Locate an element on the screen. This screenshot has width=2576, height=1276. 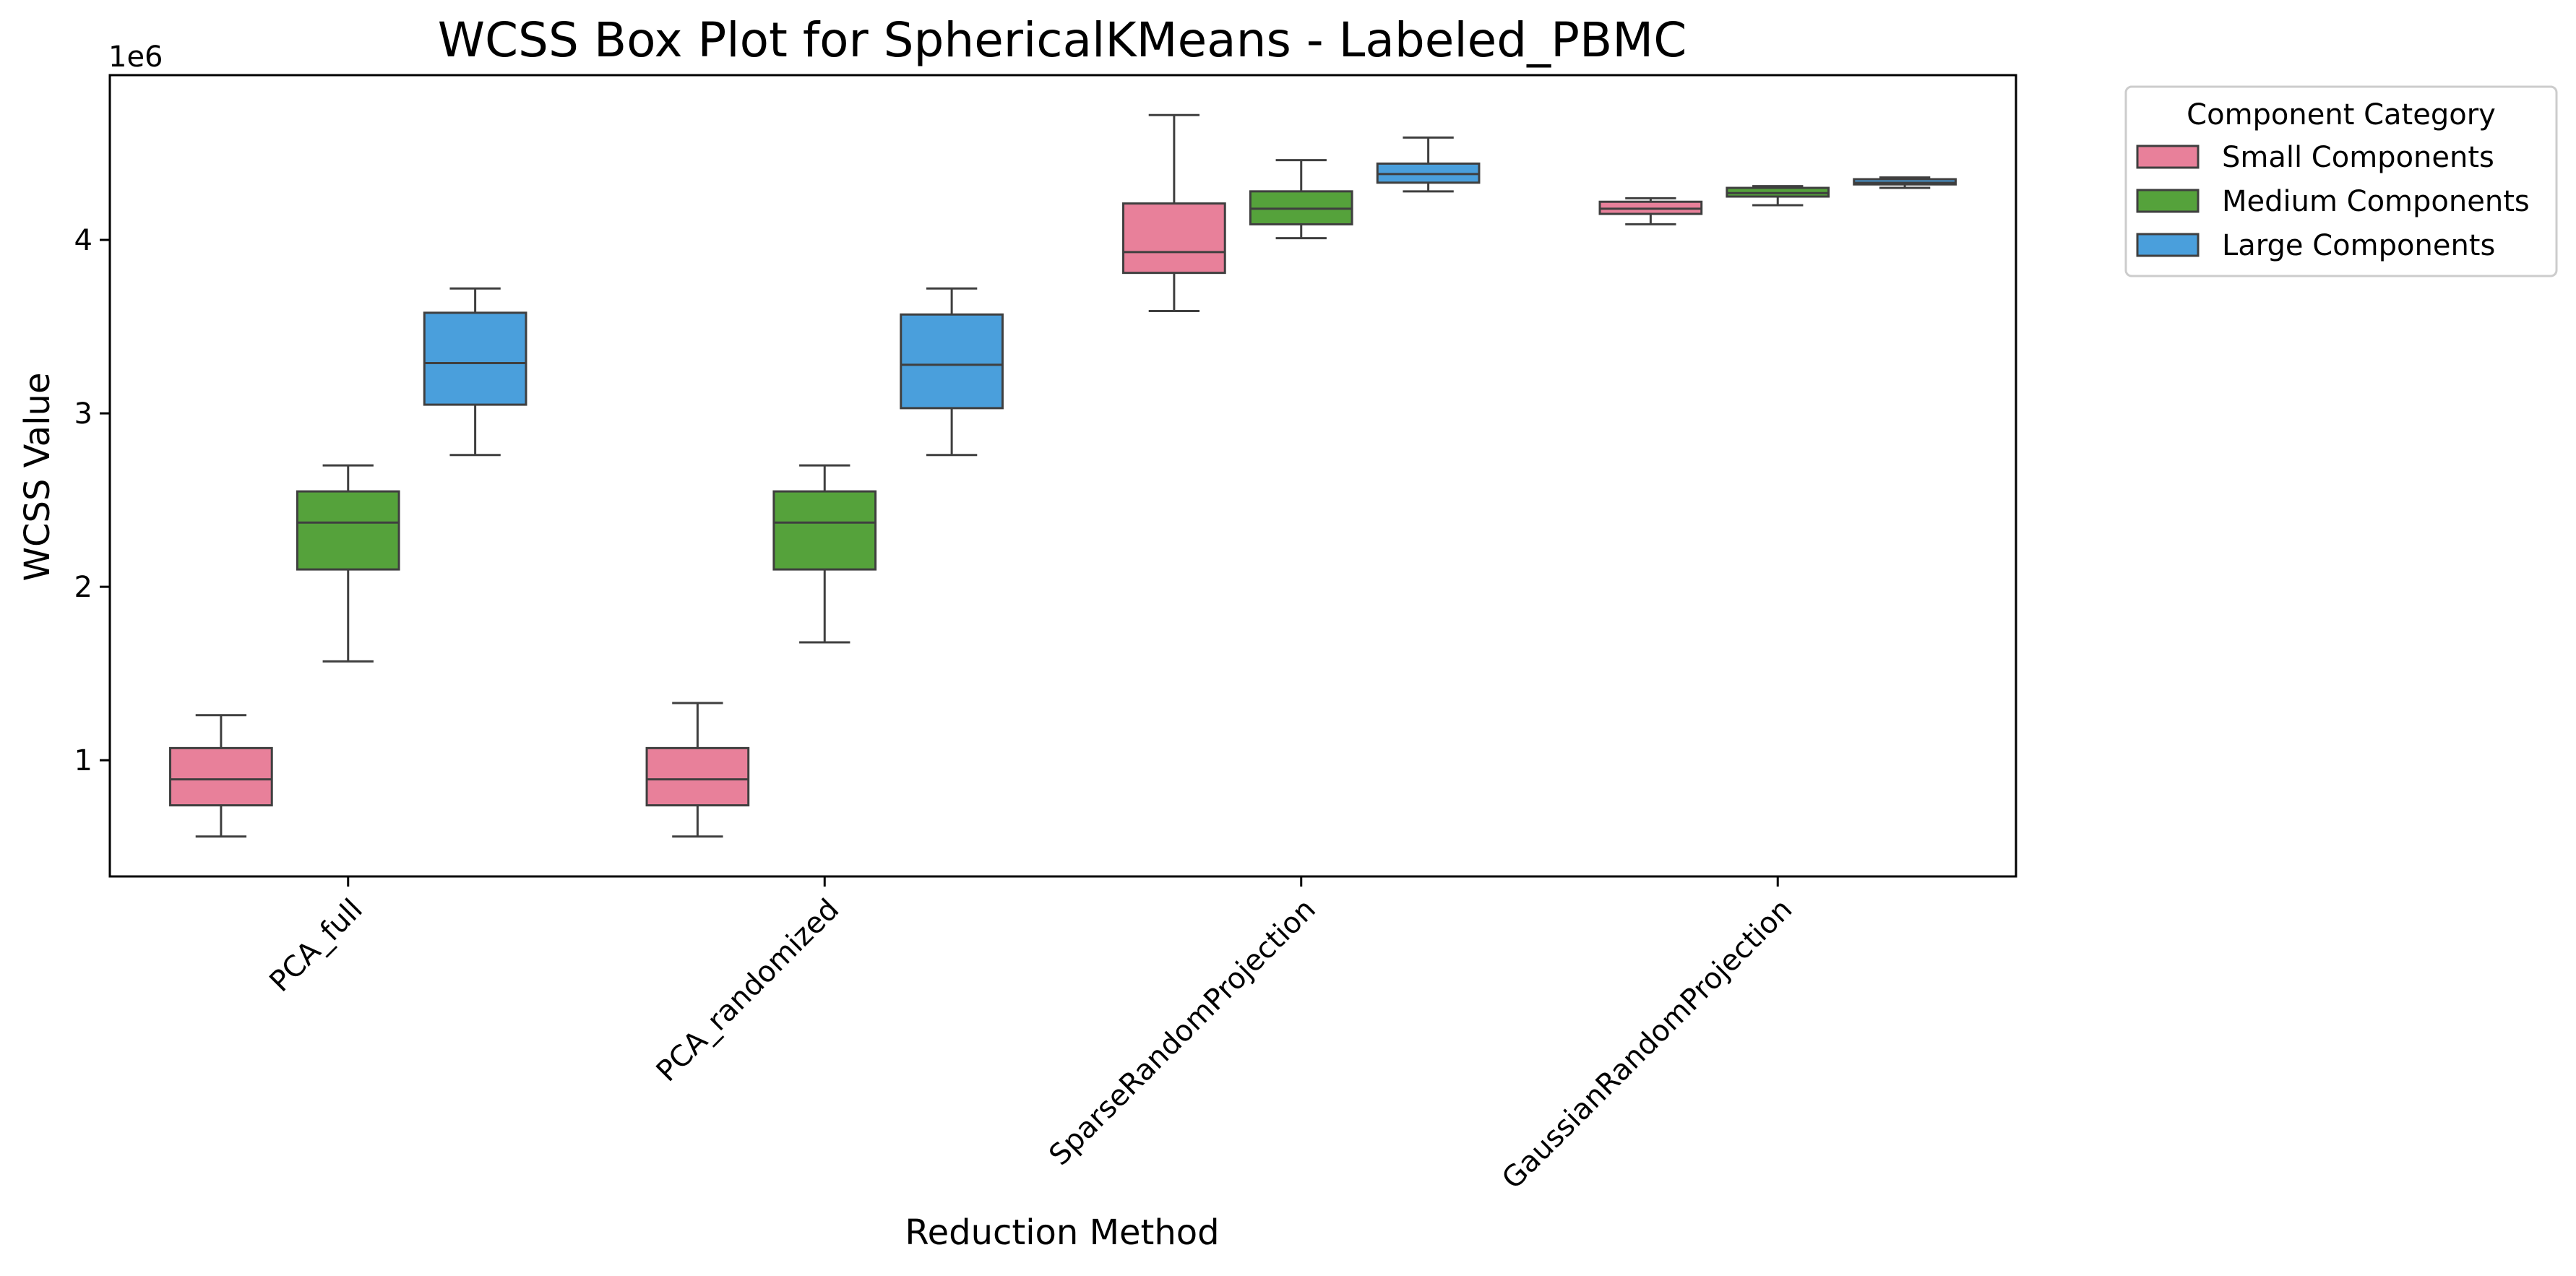
box-large-components-pca-randomized is located at coordinates (952, 372).